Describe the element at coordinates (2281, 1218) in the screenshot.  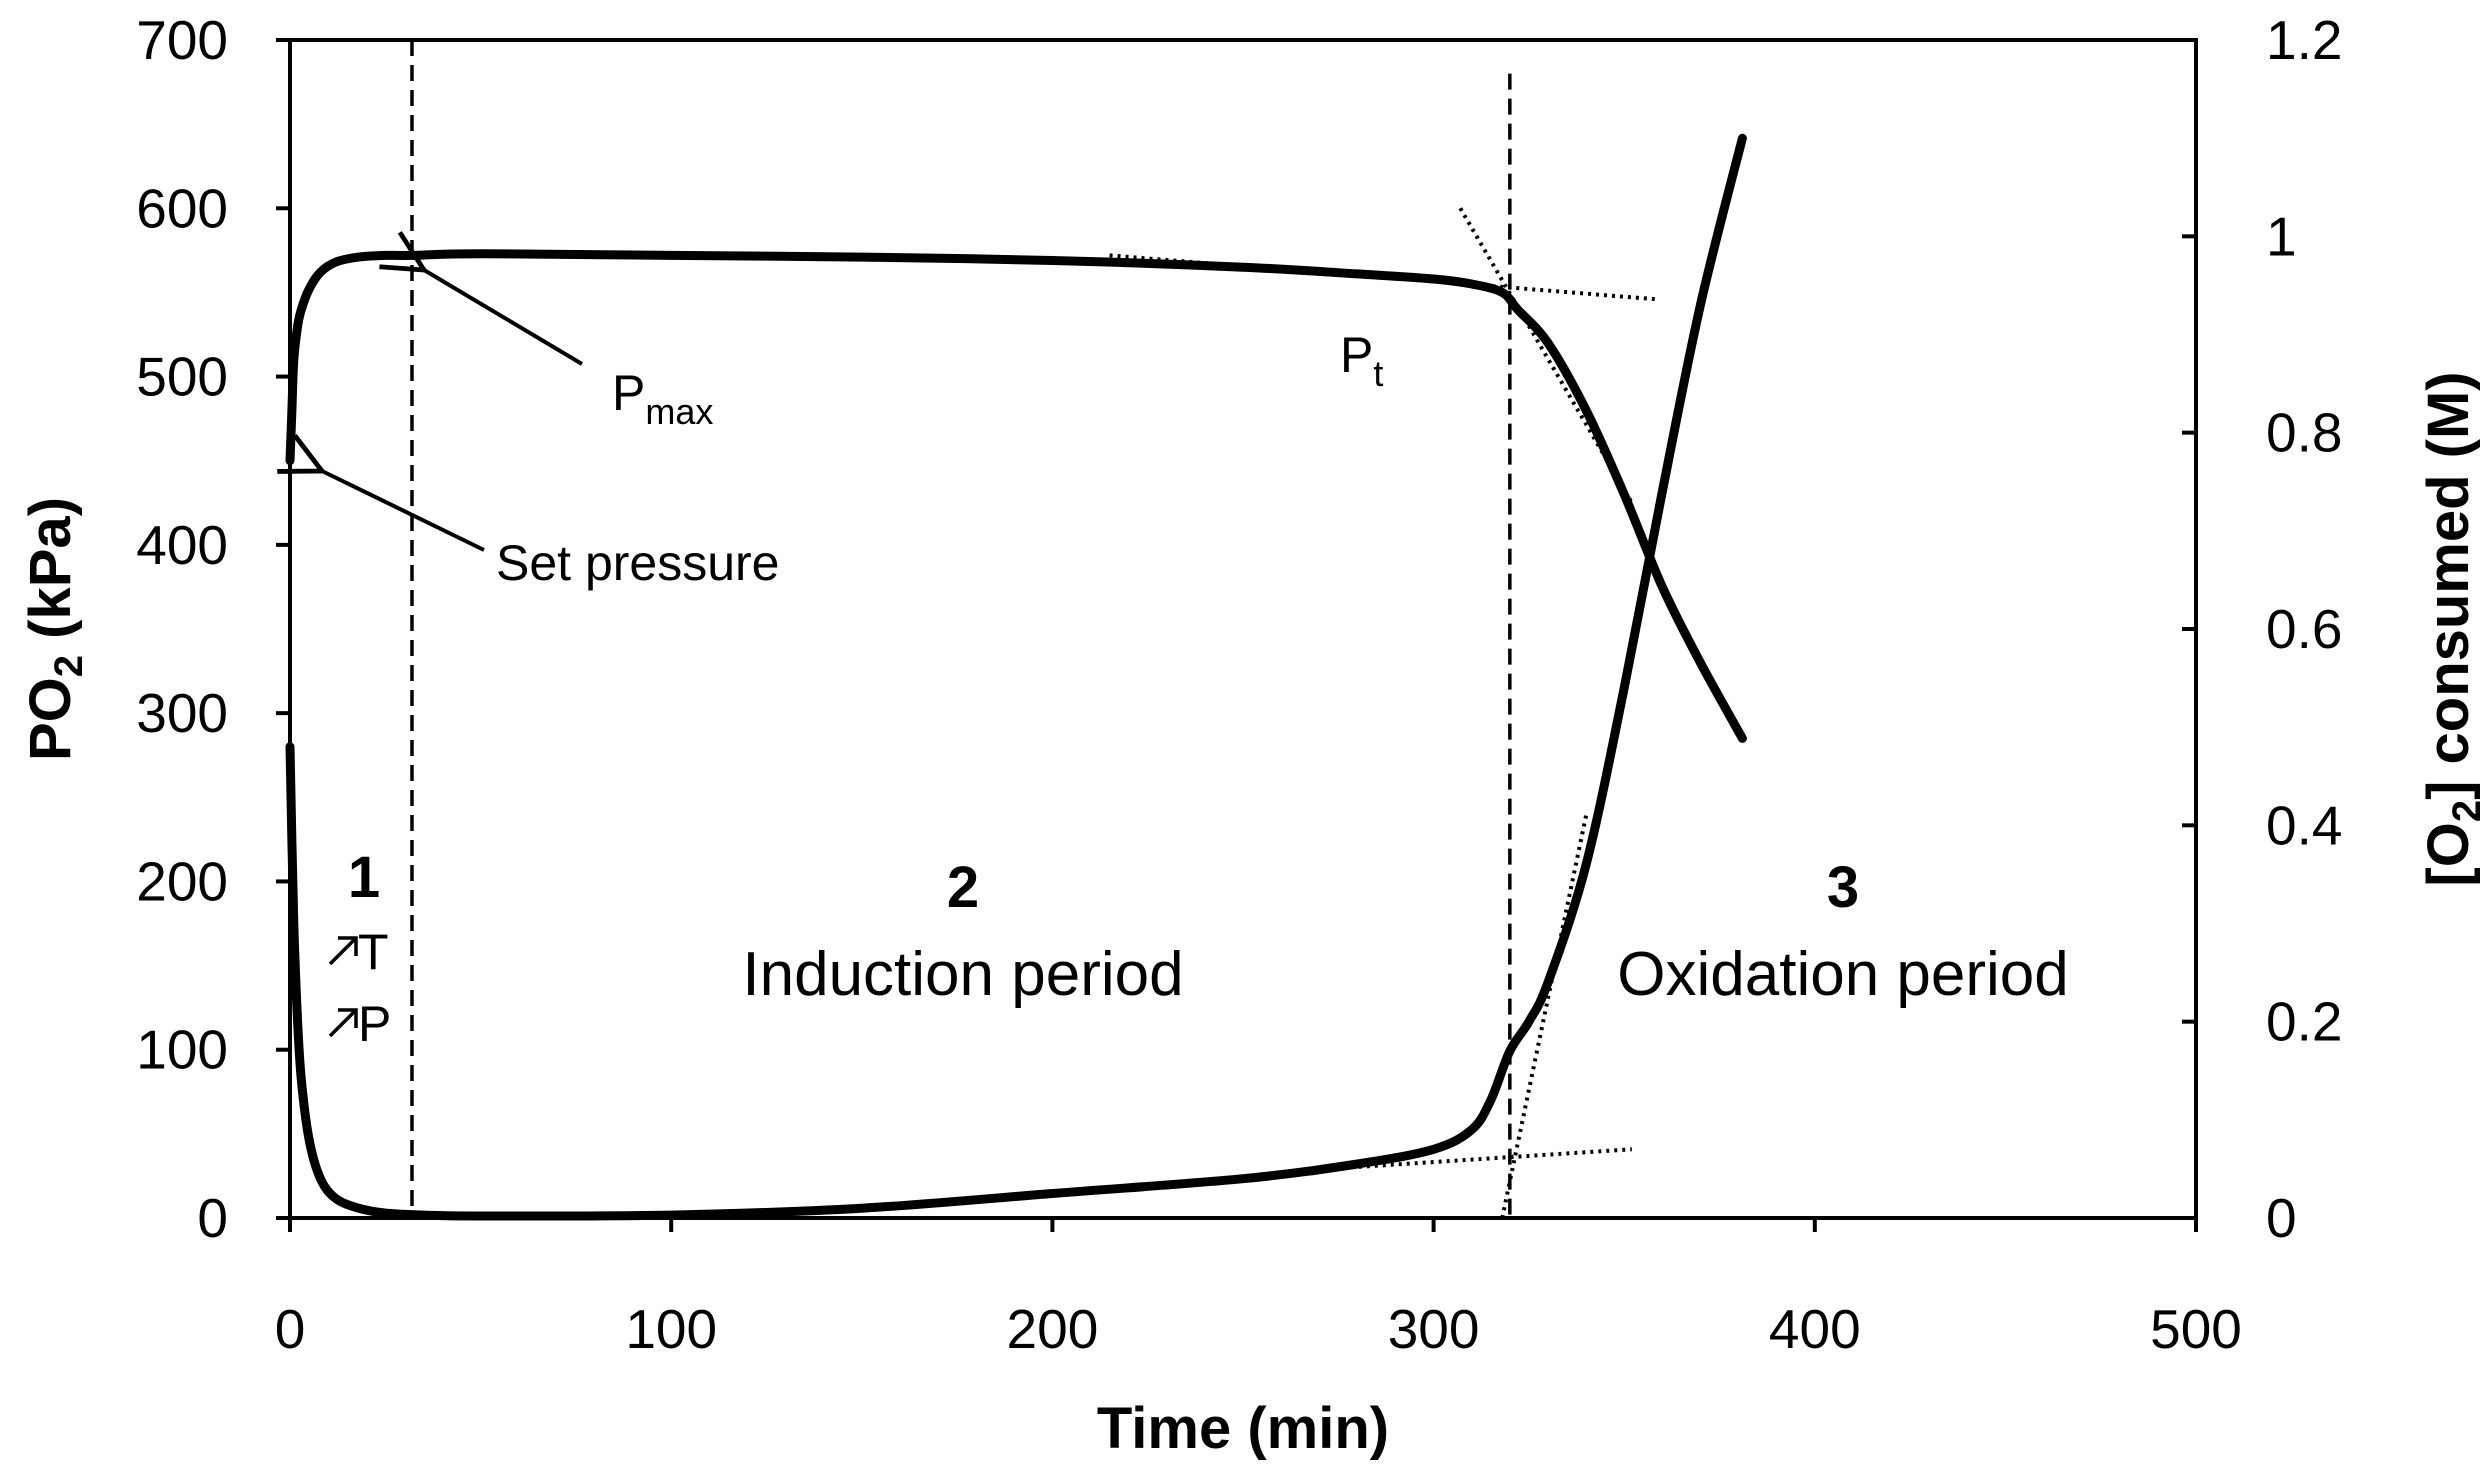
I see `y-right-tick-label: 0` at that location.